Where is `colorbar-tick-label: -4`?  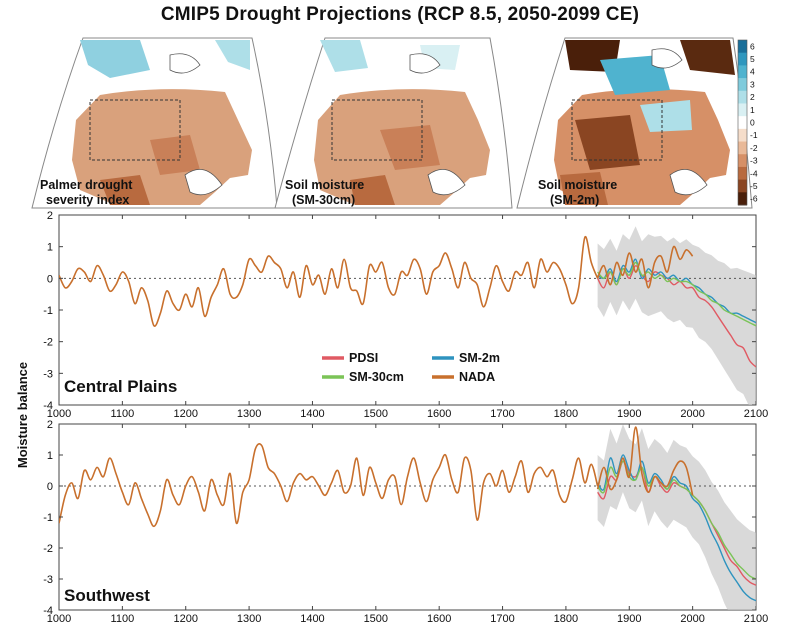 colorbar-tick-label: -4 is located at coordinates (754, 173).